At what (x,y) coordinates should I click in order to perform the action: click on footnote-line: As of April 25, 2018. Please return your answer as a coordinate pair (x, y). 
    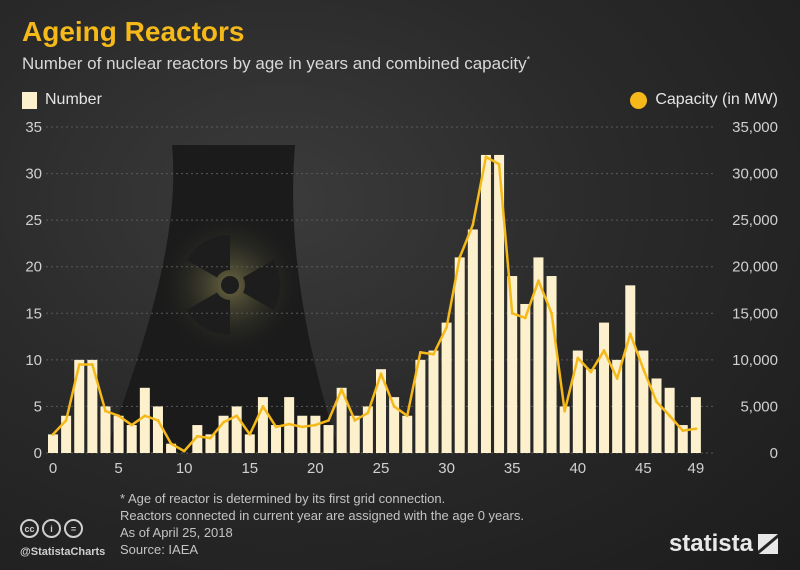
    Looking at the image, I should click on (176, 532).